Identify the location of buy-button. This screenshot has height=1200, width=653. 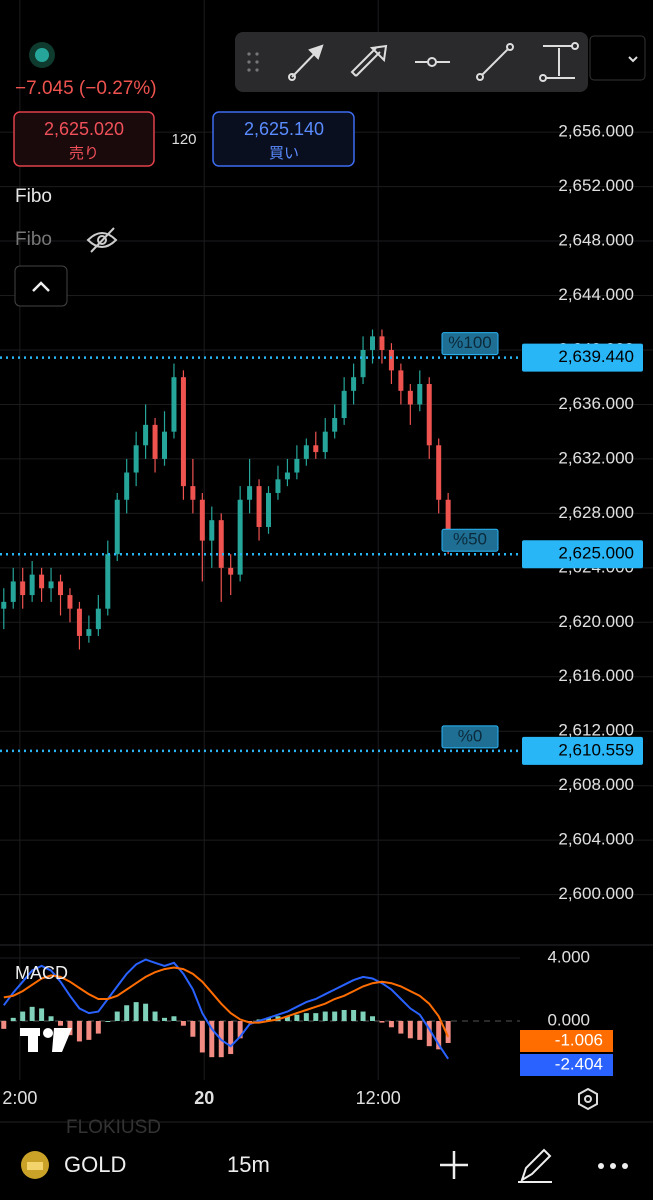
(283, 139).